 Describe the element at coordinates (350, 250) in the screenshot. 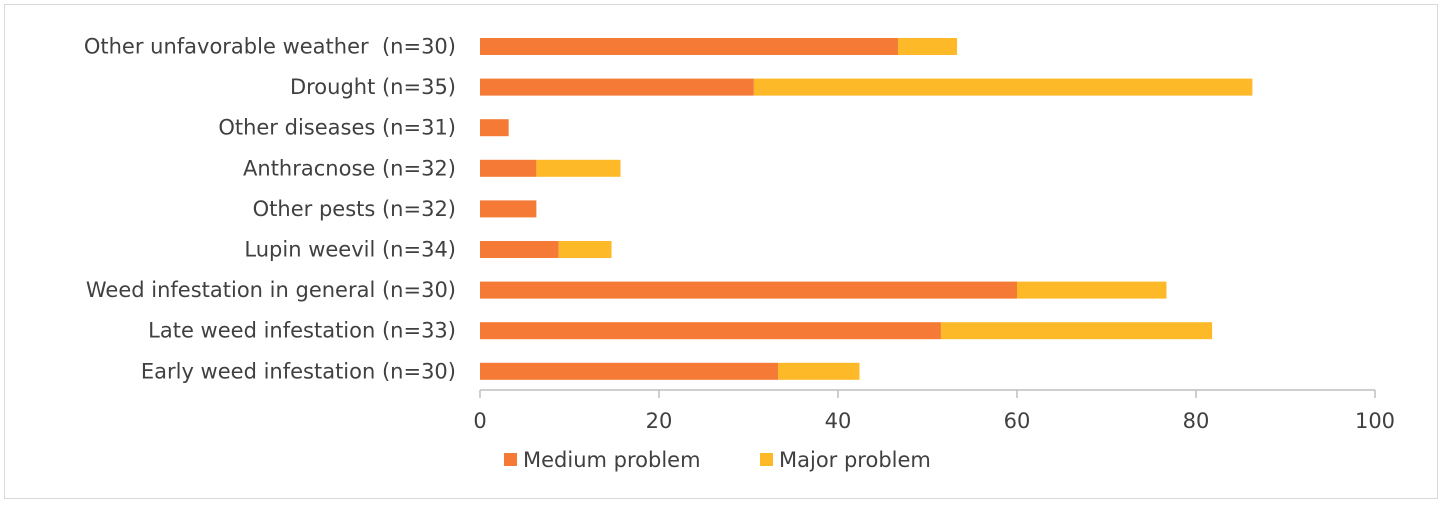

I see `category-label: Lupin weevil (n=34)` at that location.